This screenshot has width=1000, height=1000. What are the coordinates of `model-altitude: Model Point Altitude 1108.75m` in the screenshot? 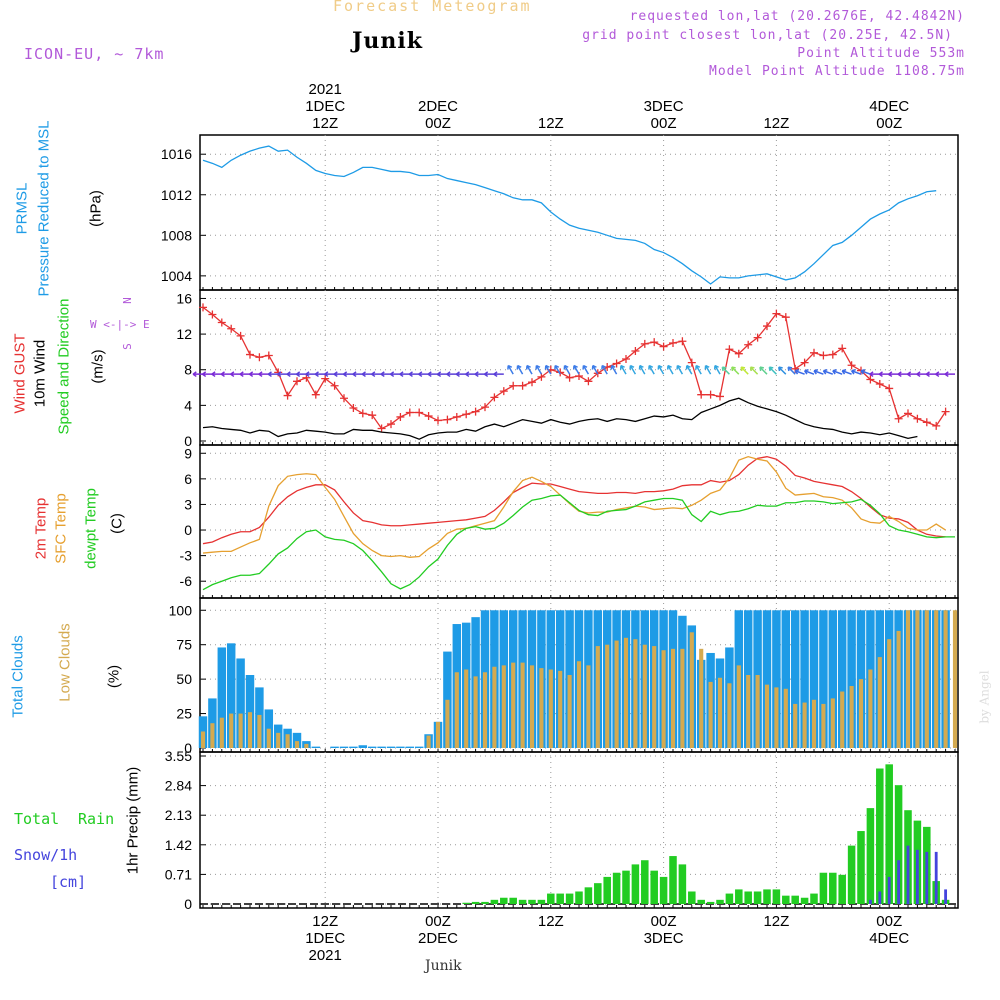 It's located at (837, 71).